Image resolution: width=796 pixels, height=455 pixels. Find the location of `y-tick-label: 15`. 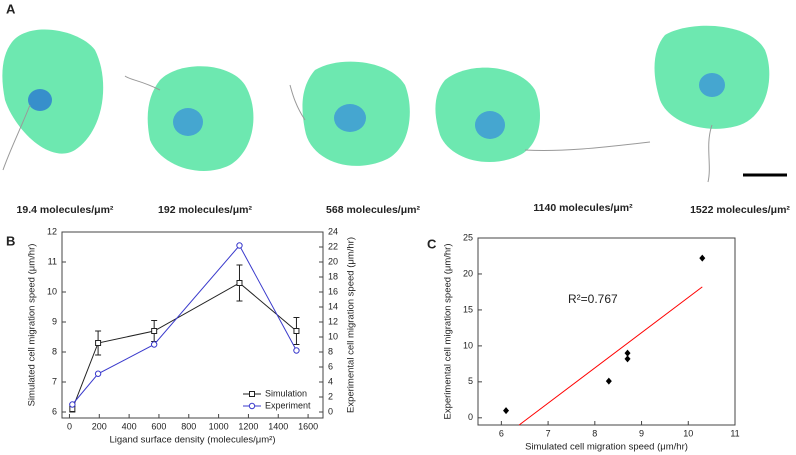

y-tick-label: 15 is located at coordinates (468, 309).